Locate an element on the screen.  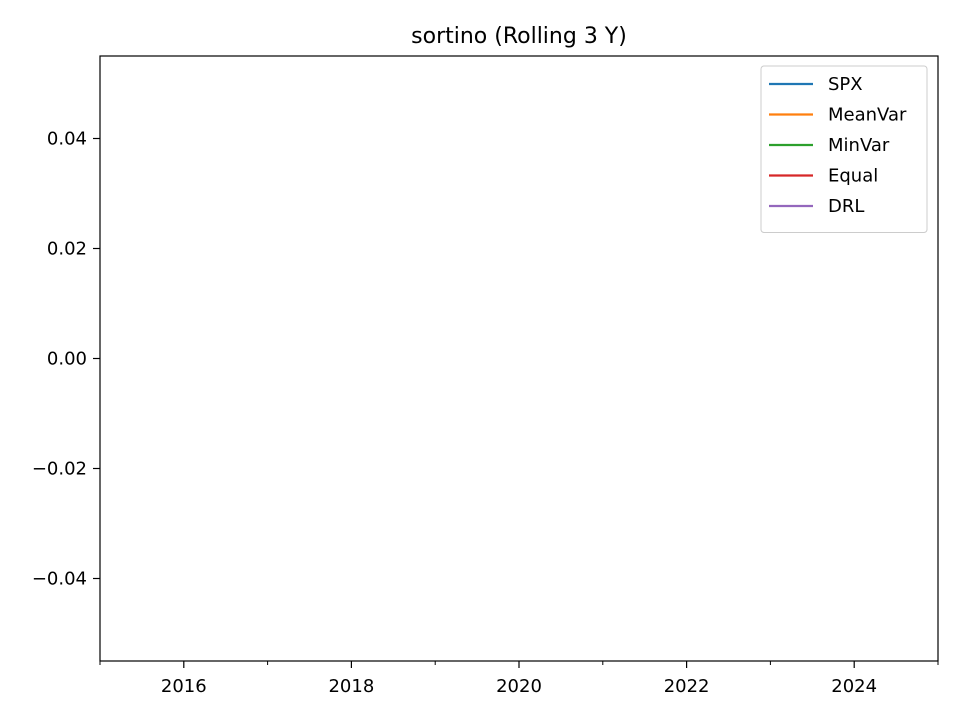
x-tick-label: 2022 is located at coordinates (687, 686).